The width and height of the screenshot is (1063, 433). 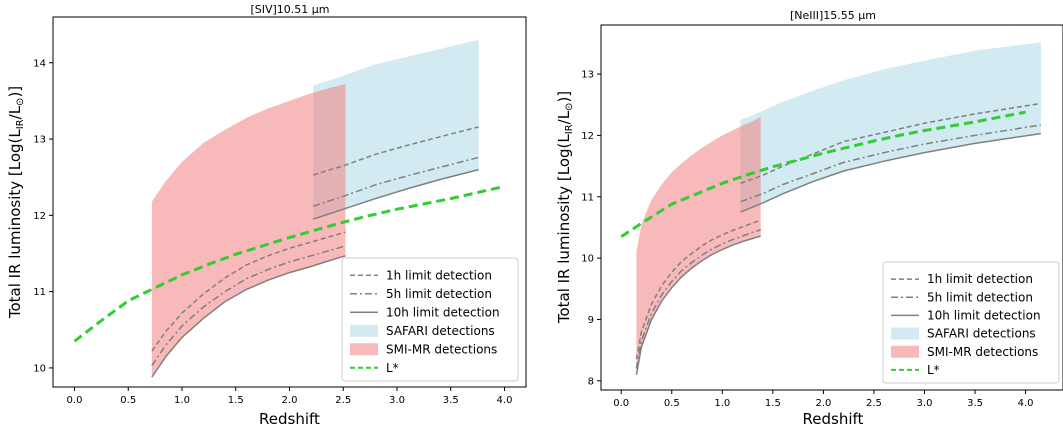 What do you see at coordinates (591, 381) in the screenshot?
I see `y-tick-label: 8` at bounding box center [591, 381].